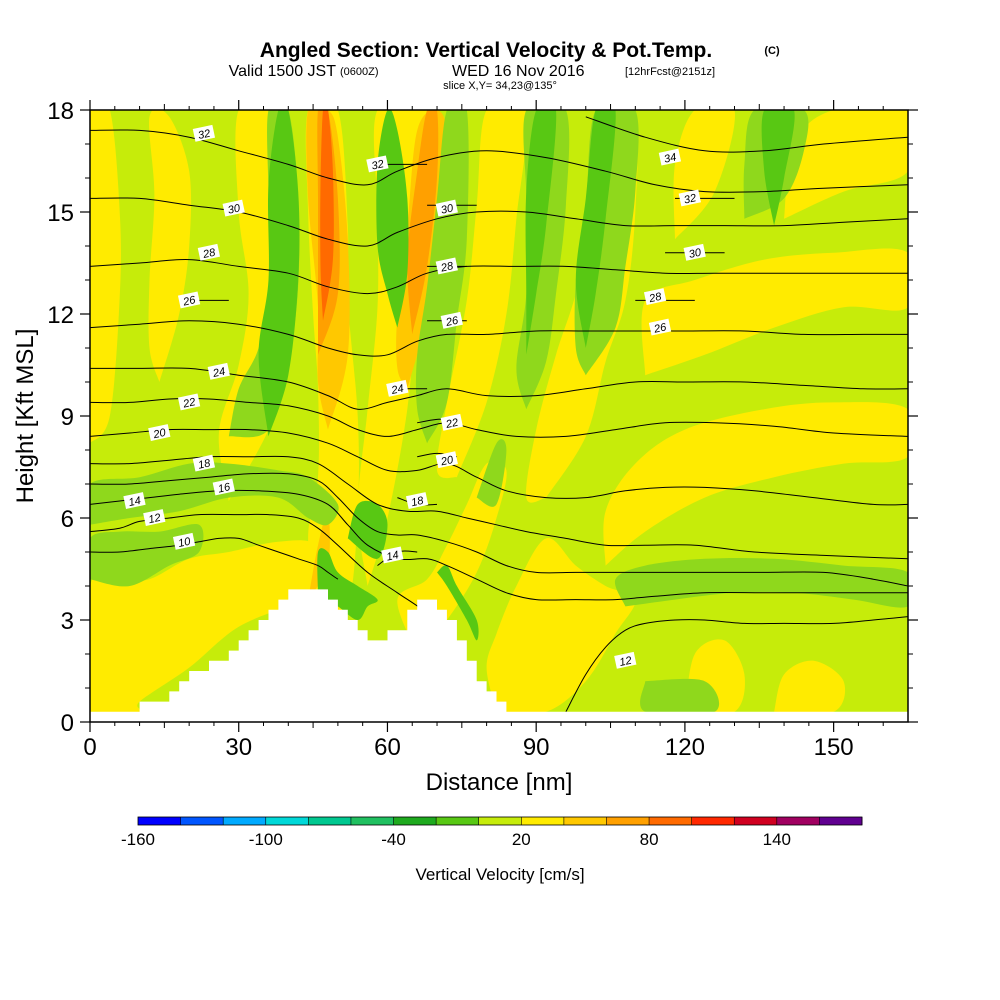  I want to click on colorbar-ticks: -160 -100 -40 20 80 140, so click(456, 839).